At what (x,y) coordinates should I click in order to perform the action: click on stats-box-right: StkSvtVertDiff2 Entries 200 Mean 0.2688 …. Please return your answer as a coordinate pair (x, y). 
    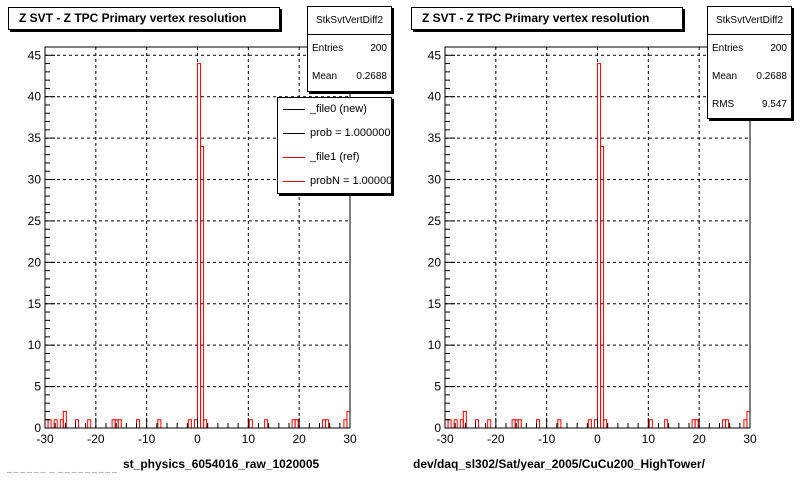
    Looking at the image, I should click on (749, 62).